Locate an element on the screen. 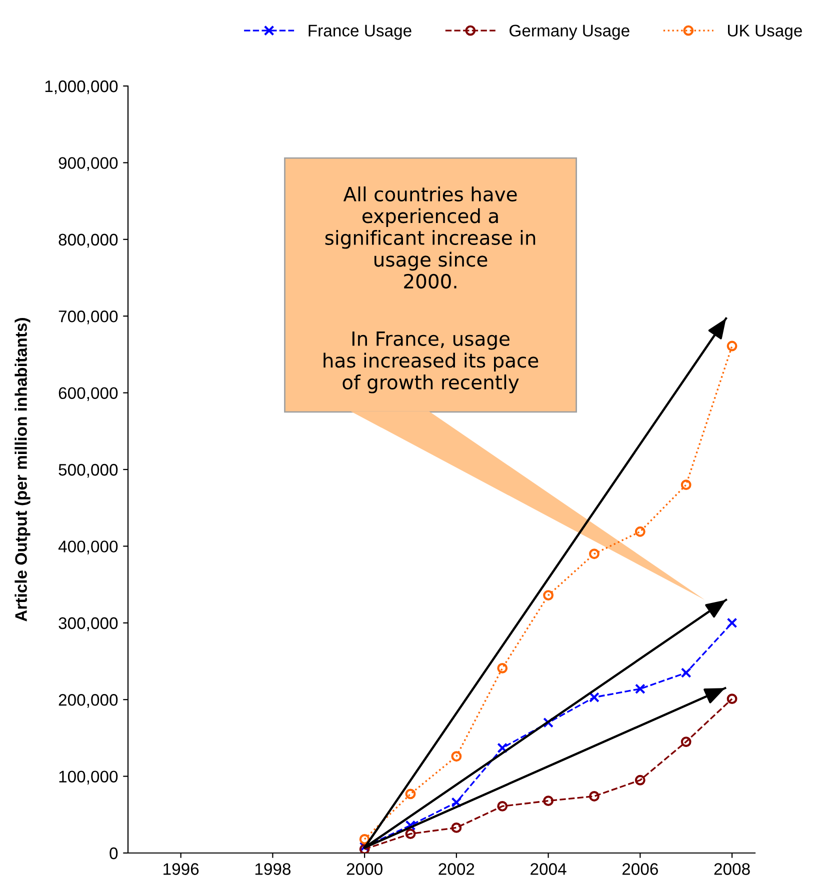 This screenshot has width=839, height=893. annotation: In France, usage has increased its pace of growth recently is located at coordinates (431, 363).